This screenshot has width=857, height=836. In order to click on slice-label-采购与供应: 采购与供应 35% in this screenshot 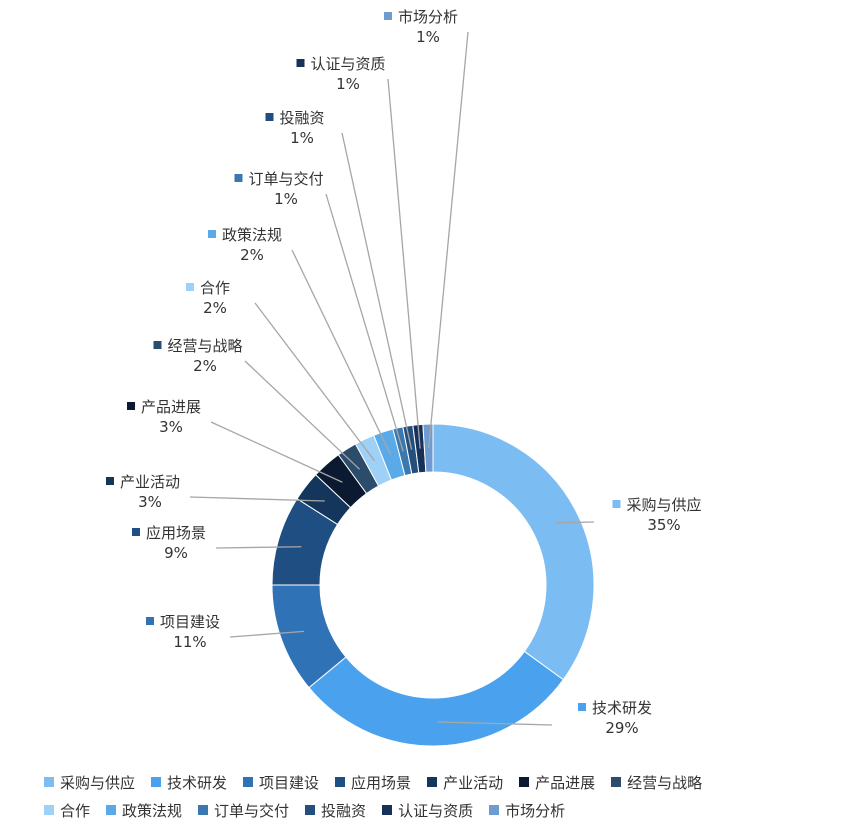, I will do `click(657, 515)`.